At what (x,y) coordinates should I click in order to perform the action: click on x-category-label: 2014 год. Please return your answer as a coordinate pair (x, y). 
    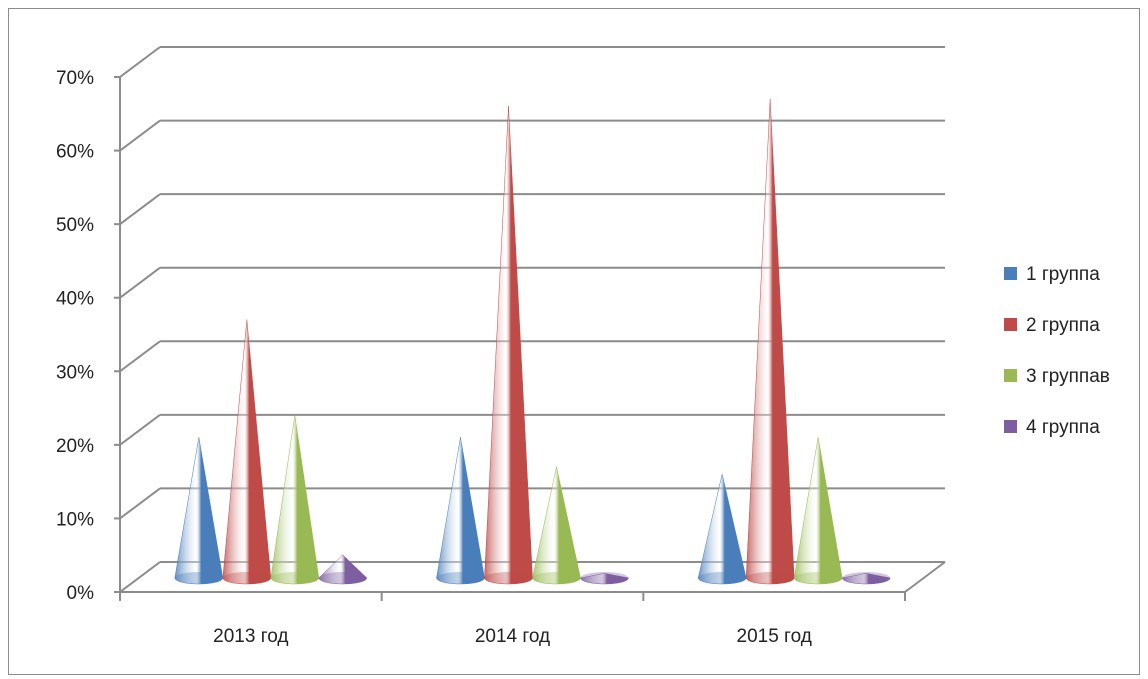
    Looking at the image, I should click on (512, 636).